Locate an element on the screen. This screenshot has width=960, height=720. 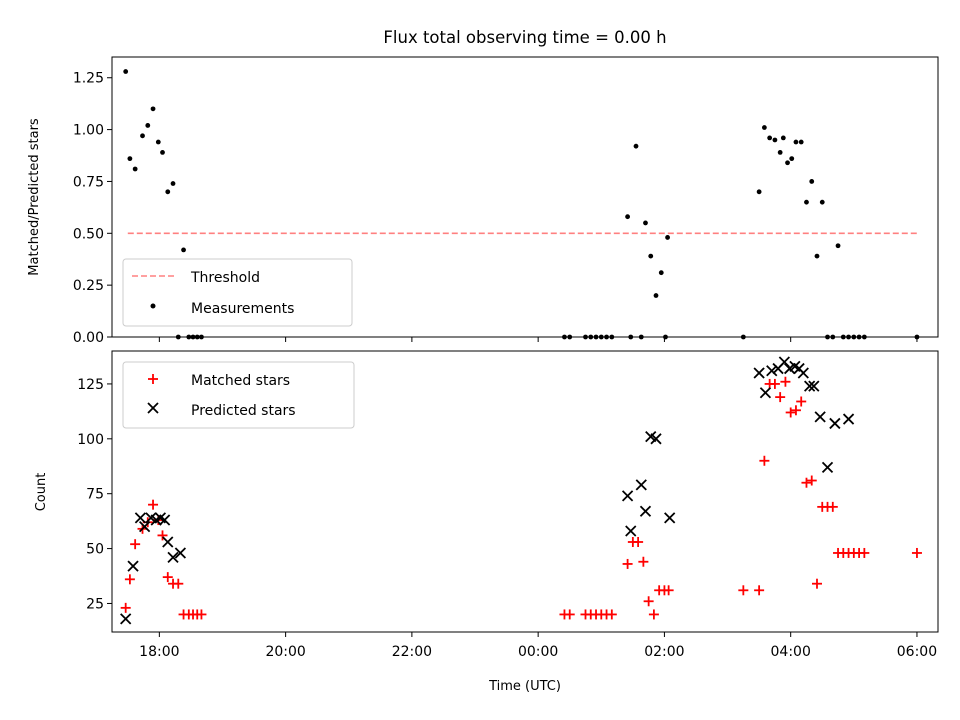
legend-threshold-label: Threshold is located at coordinates (225, 278).